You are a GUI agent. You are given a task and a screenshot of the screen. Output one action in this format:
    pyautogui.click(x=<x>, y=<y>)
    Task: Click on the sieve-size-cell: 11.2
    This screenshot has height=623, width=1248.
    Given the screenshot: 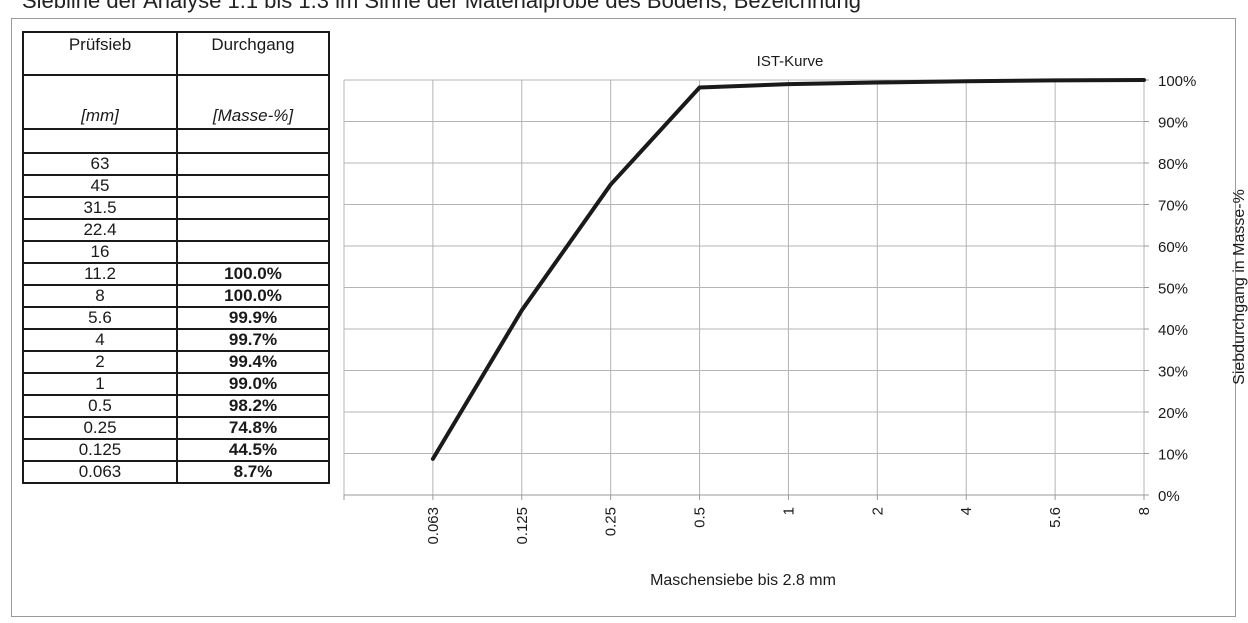 What is the action you would take?
    pyautogui.click(x=100, y=274)
    